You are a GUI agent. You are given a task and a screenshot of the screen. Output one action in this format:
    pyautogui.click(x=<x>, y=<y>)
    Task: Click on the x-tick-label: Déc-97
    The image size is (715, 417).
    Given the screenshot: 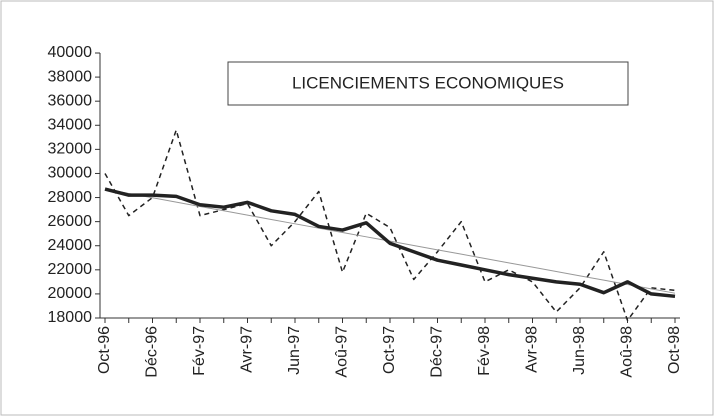 What is the action you would take?
    pyautogui.click(x=437, y=352)
    